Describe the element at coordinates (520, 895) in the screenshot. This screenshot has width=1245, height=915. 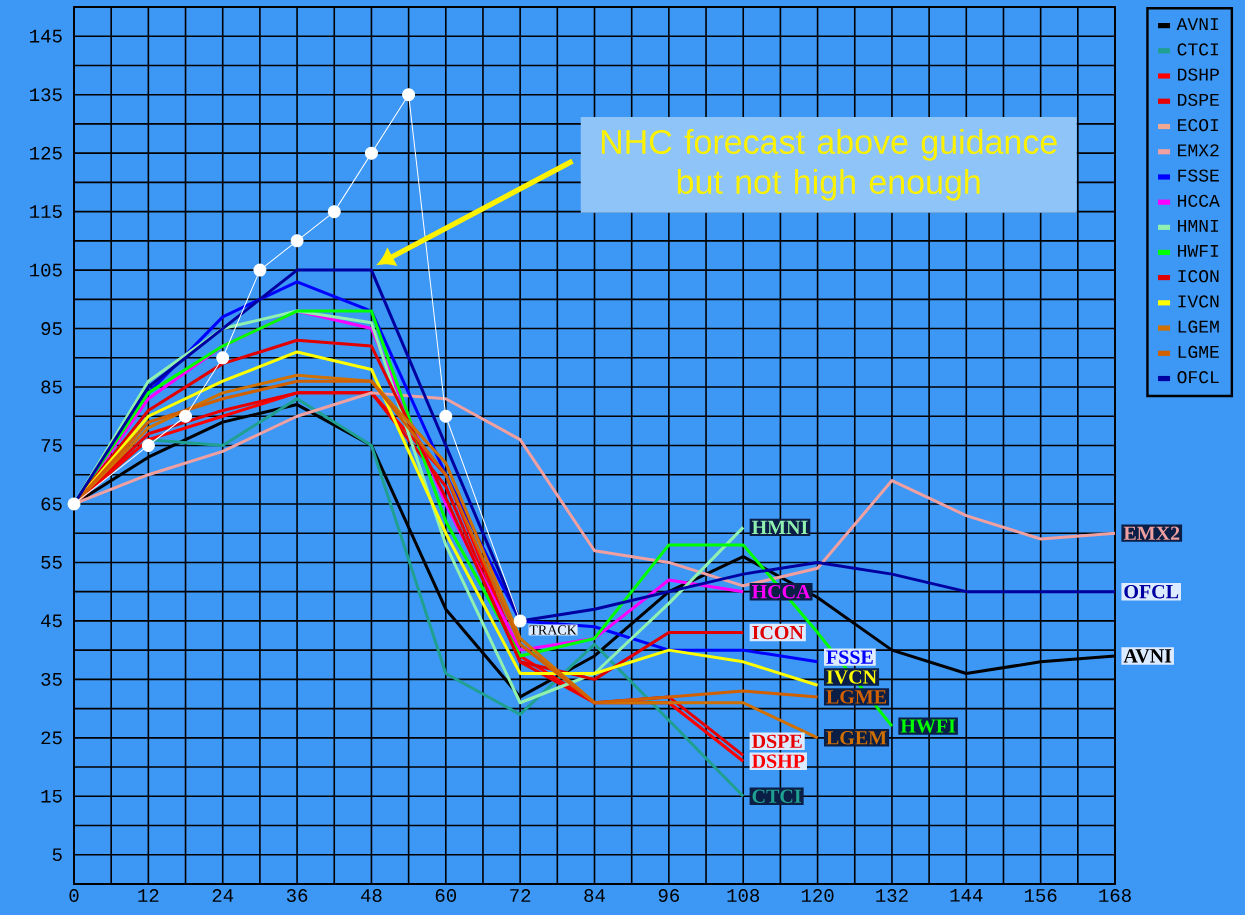
I see `x-tick-label: 72` at that location.